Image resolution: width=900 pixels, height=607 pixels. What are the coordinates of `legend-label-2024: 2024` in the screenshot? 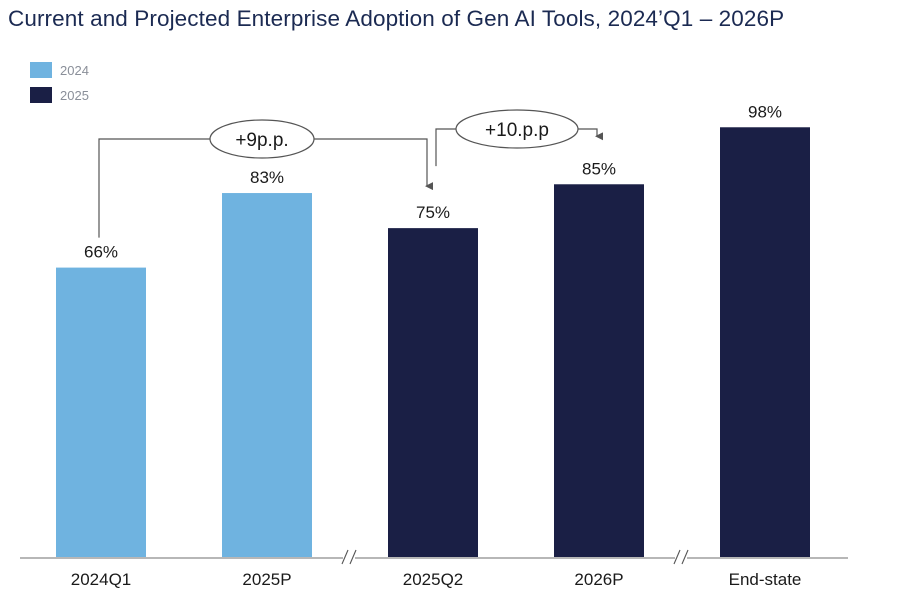 It's located at (74, 70).